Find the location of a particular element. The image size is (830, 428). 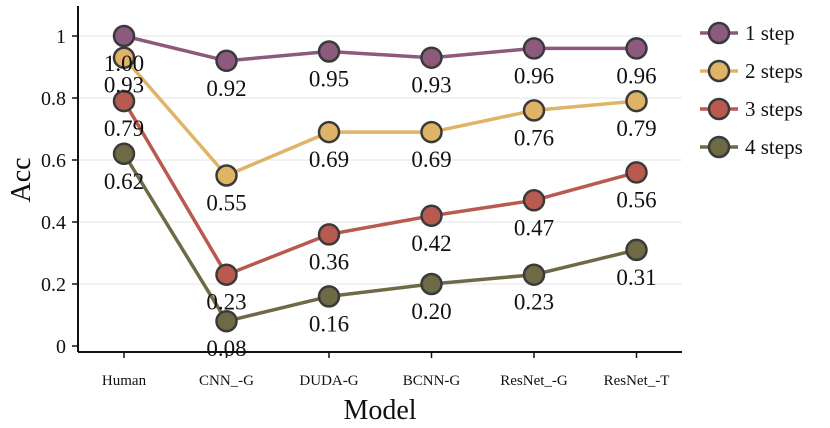

legend-item: 1 step is located at coordinates (747, 33).